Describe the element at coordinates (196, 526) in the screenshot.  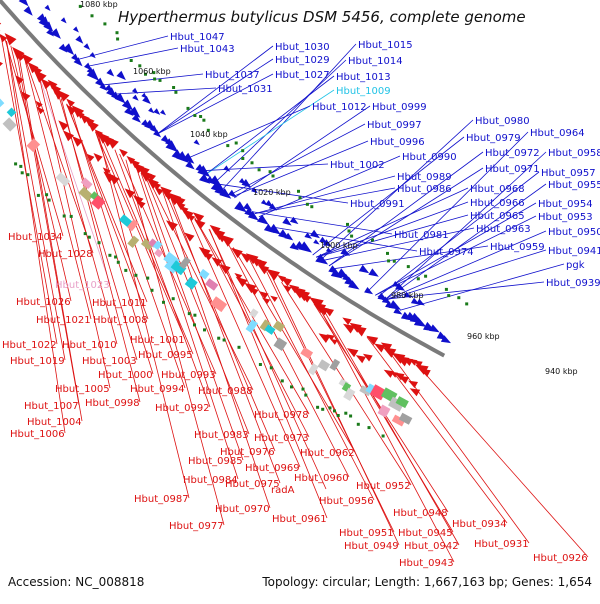
I see `gene-label: Hbut_0977` at that location.